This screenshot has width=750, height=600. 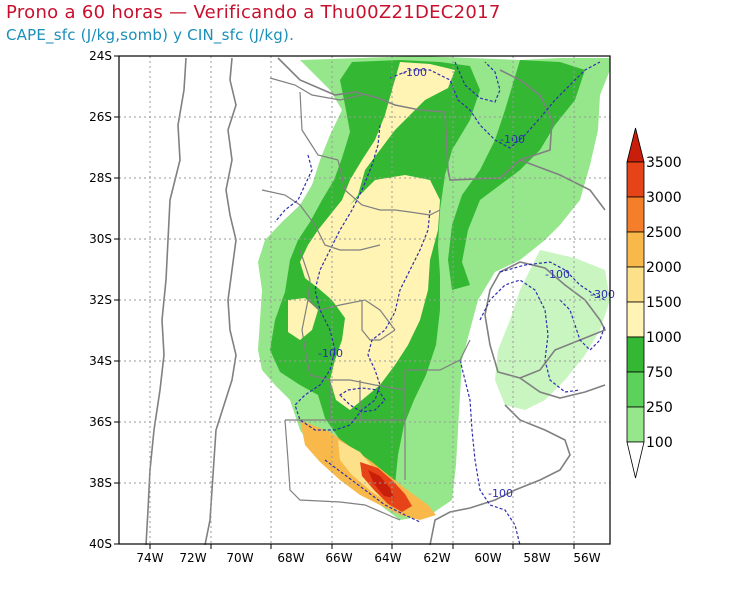 What do you see at coordinates (381, 484) in the screenshot?
I see `cape-region-darkred` at bounding box center [381, 484].